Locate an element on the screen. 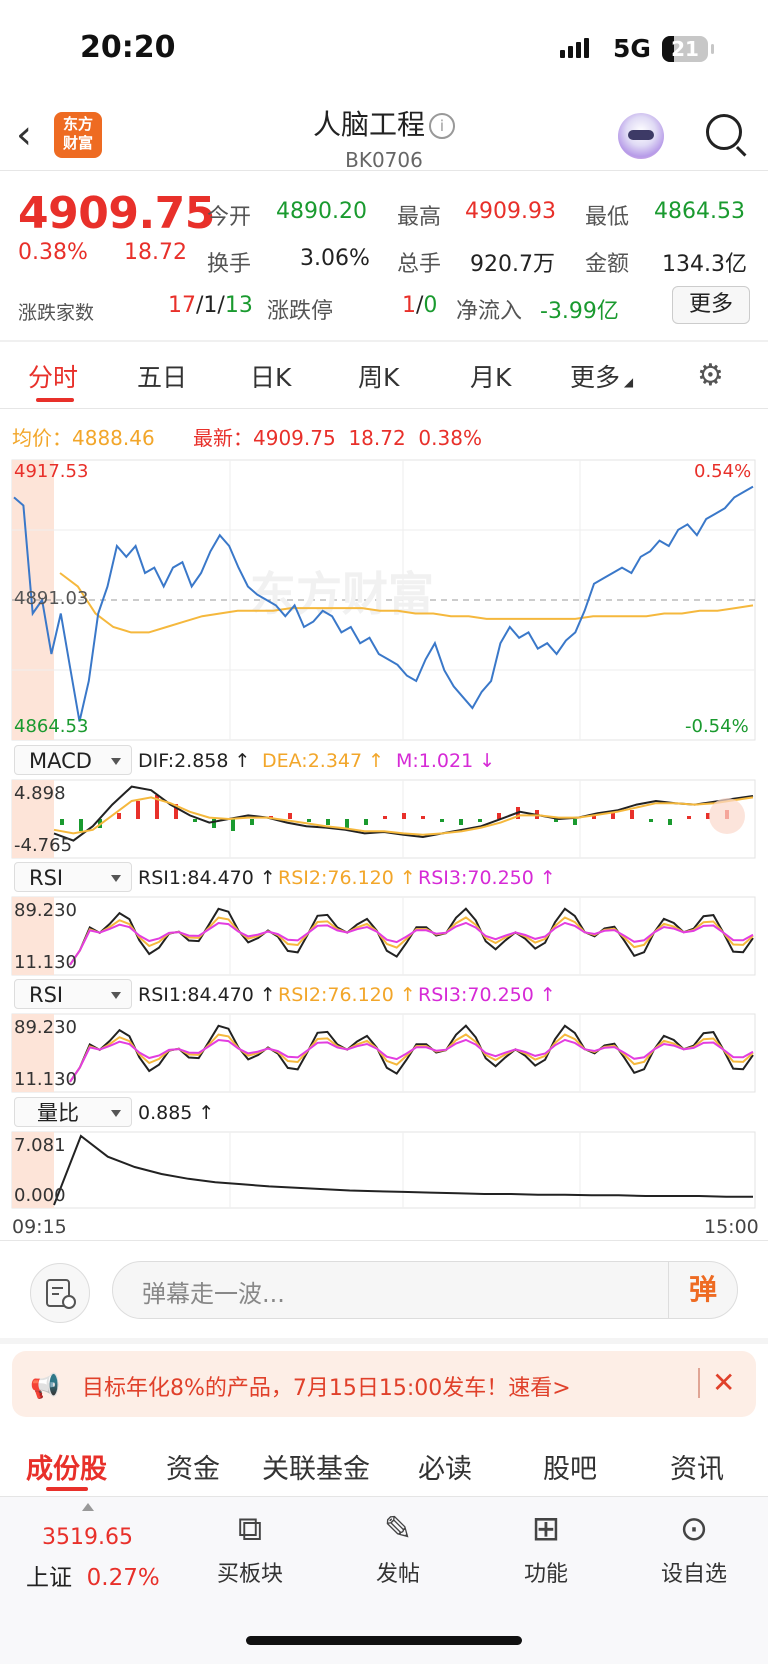  time-start-label: 09:15 is located at coordinates (39, 1227).